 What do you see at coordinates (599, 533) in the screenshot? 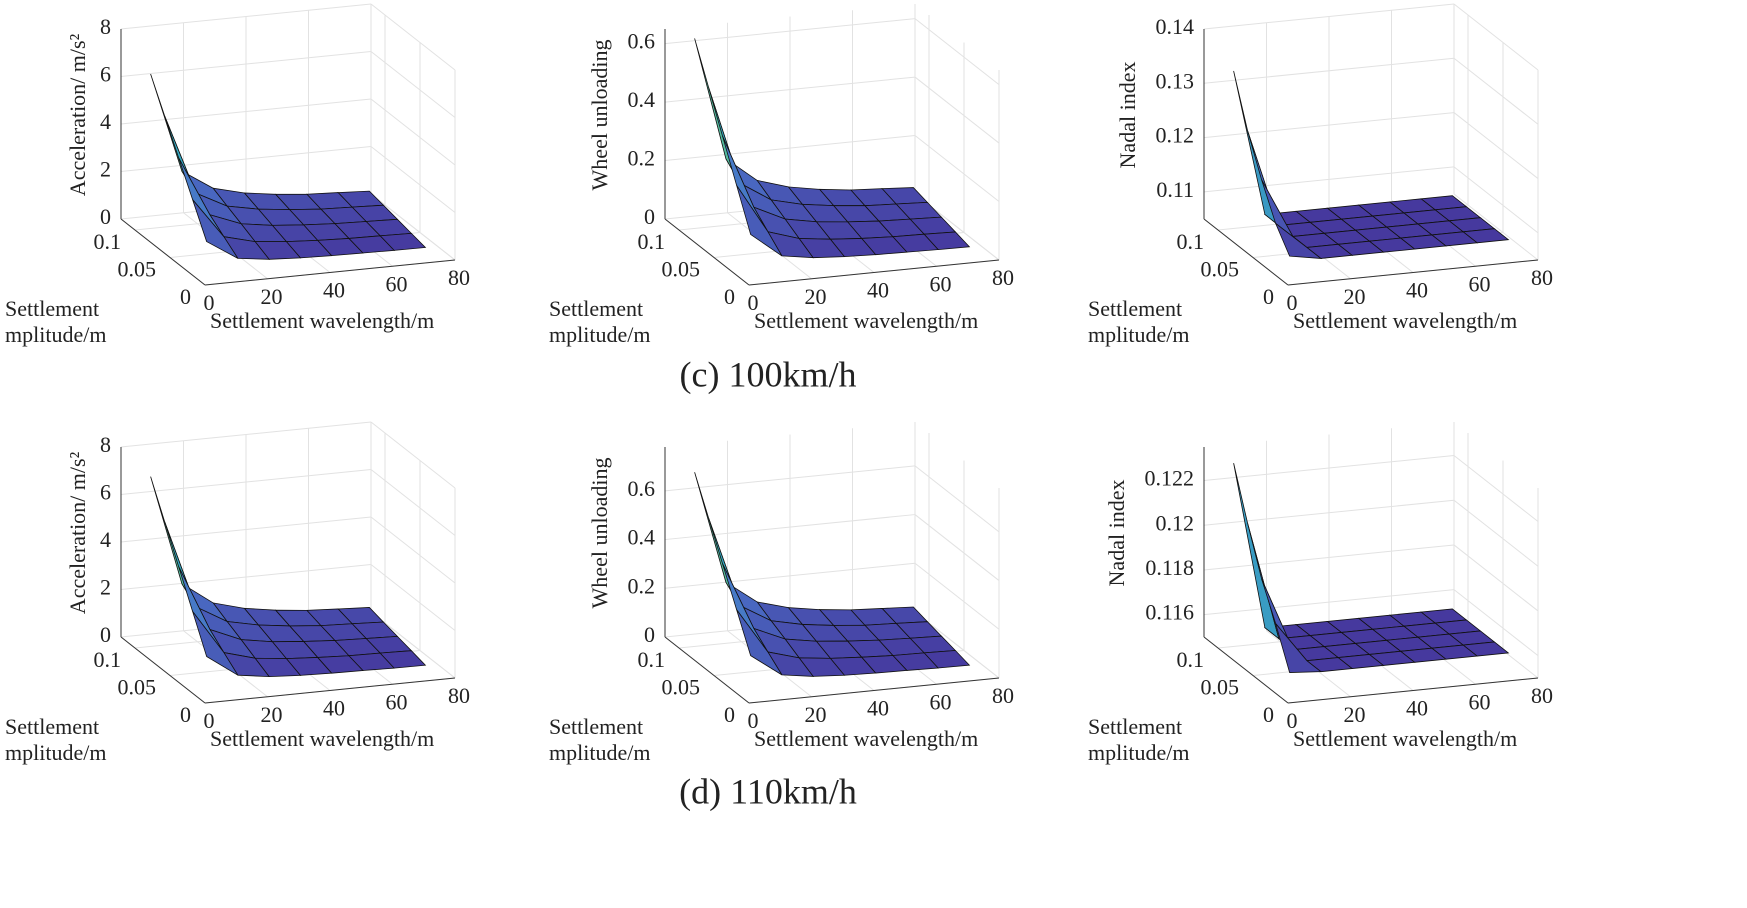
I see `z-axis-label: Wheel unloading` at bounding box center [599, 533].